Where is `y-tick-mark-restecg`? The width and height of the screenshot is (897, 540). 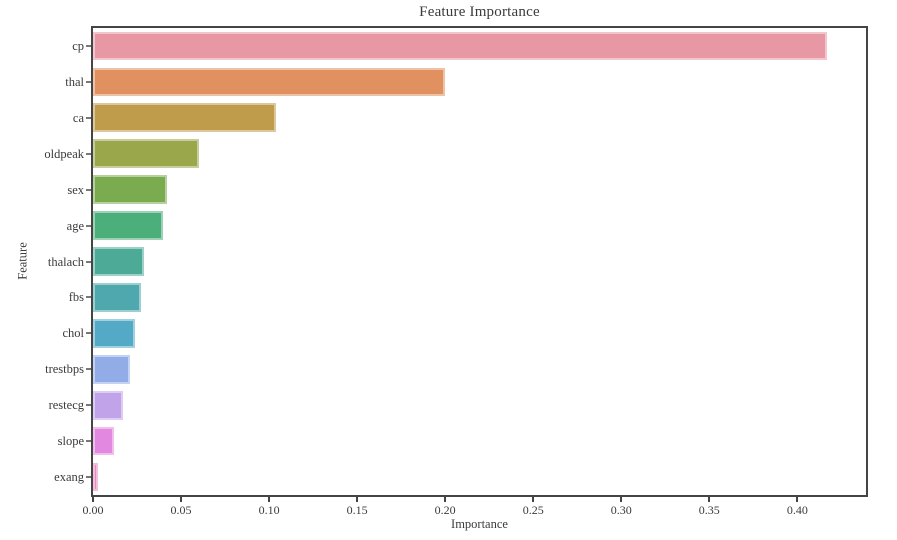
y-tick-mark-restecg is located at coordinates (88, 405).